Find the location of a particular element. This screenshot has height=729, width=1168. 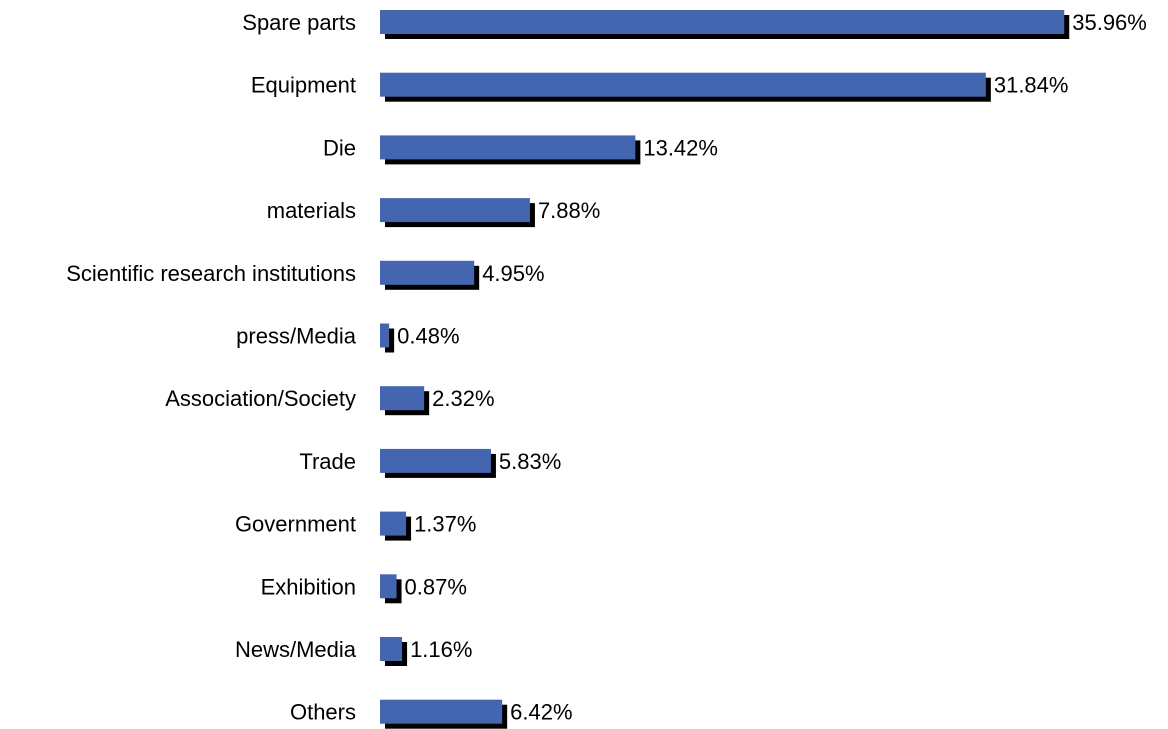

category-label-news-media: News/Media is located at coordinates (296, 649).